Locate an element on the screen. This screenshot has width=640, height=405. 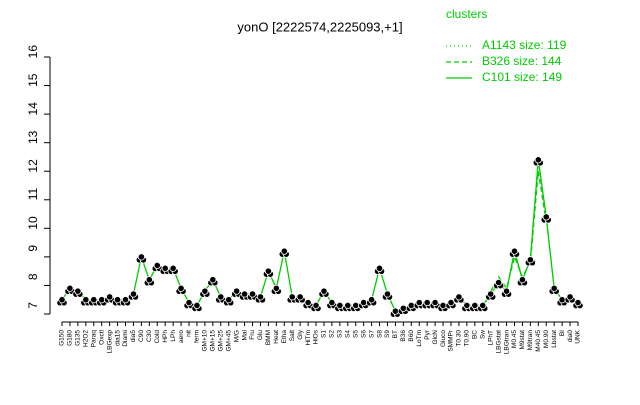
y-tick-label: 8 is located at coordinates (33, 276).